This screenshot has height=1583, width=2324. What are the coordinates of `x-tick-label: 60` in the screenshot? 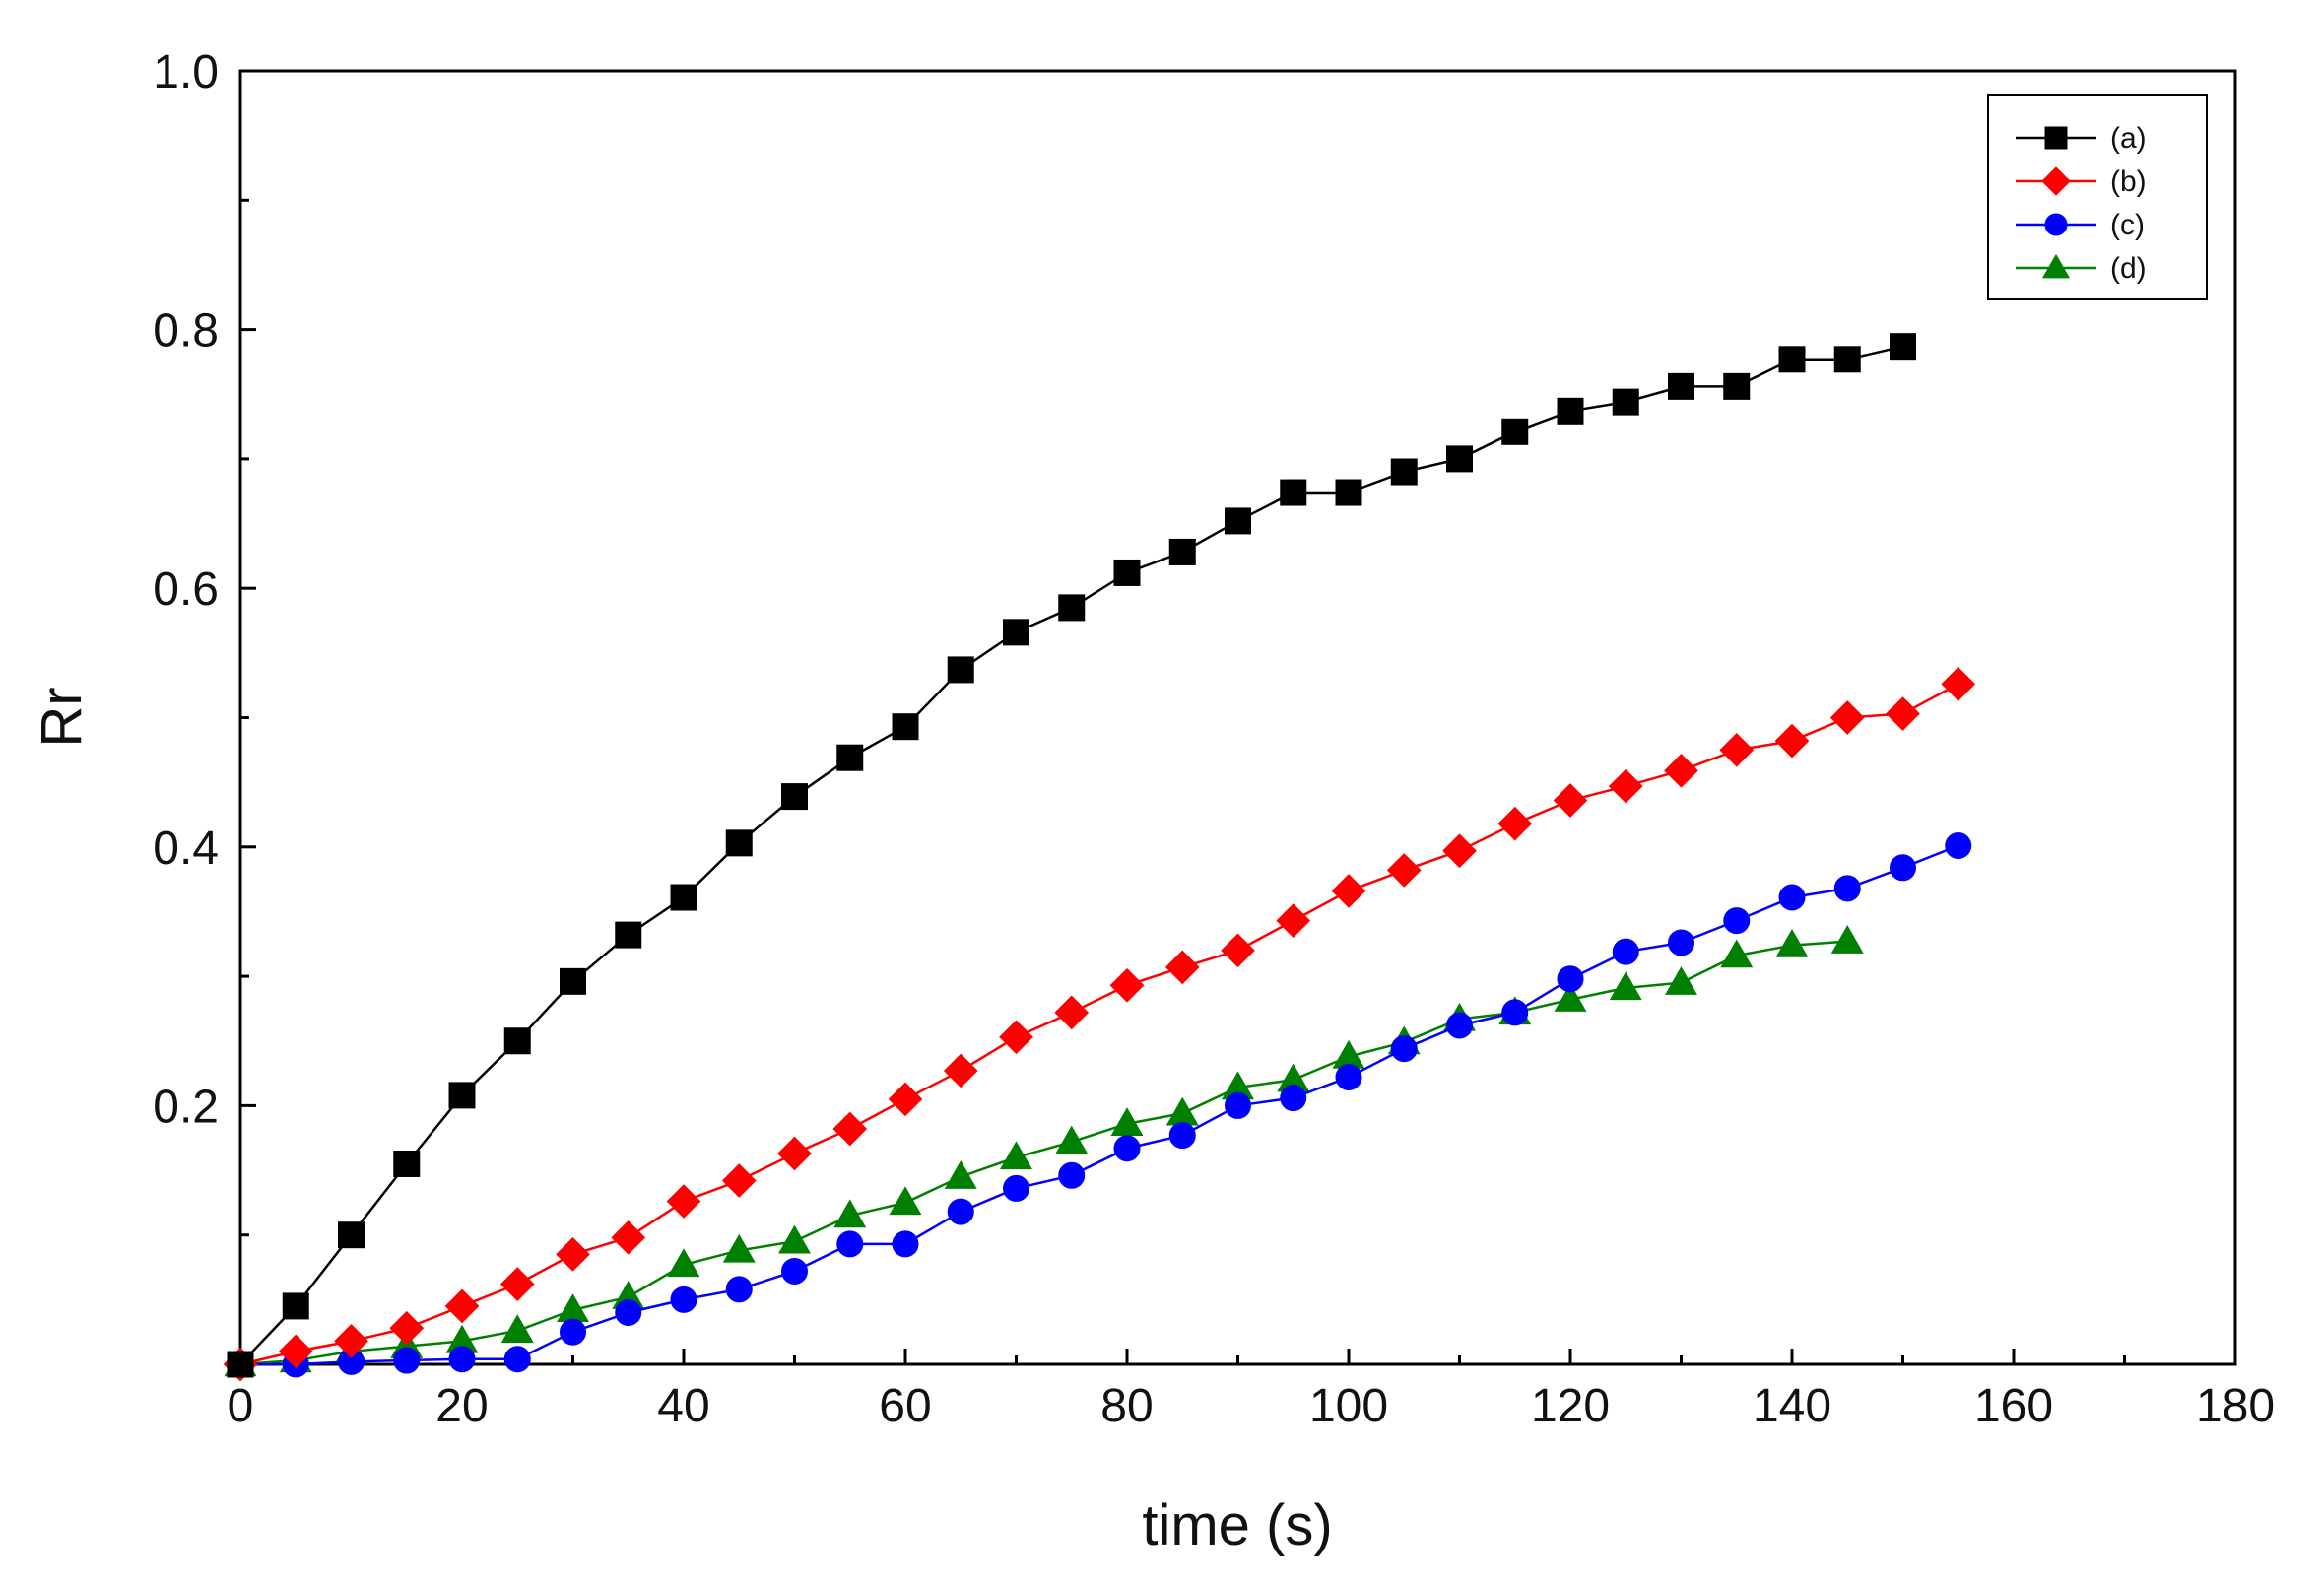 It's located at (905, 1406).